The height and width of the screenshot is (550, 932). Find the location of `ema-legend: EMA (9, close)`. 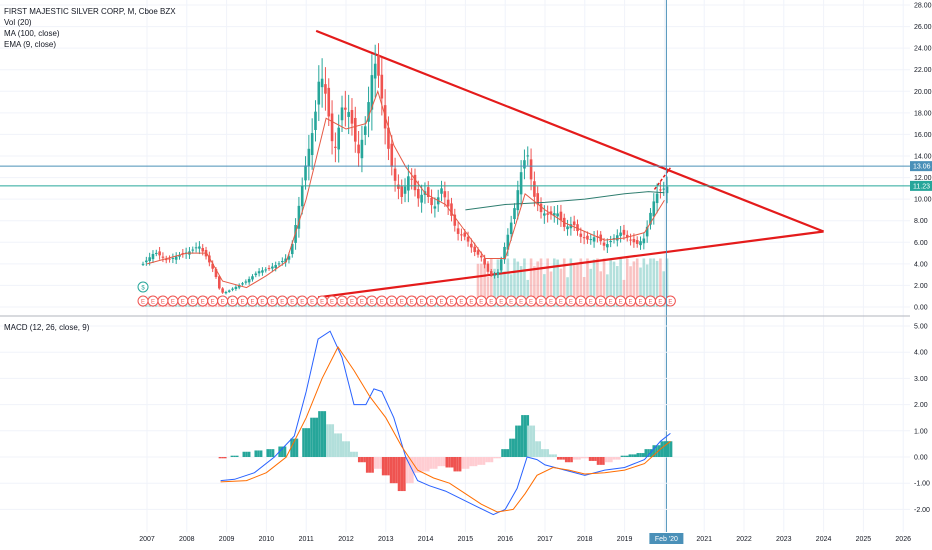

ema-legend: EMA (9, close) is located at coordinates (30, 44).